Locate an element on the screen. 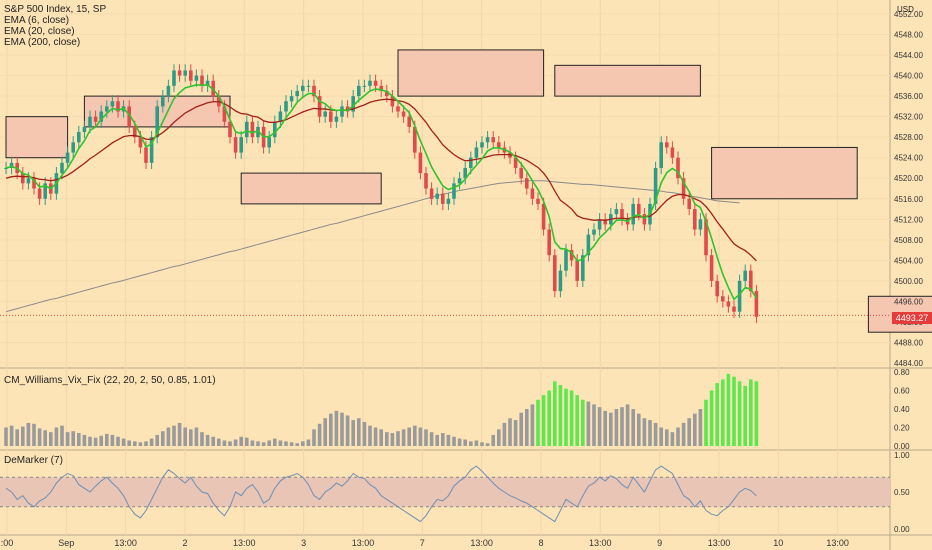  price-tick-label: 4528.00 is located at coordinates (908, 137).